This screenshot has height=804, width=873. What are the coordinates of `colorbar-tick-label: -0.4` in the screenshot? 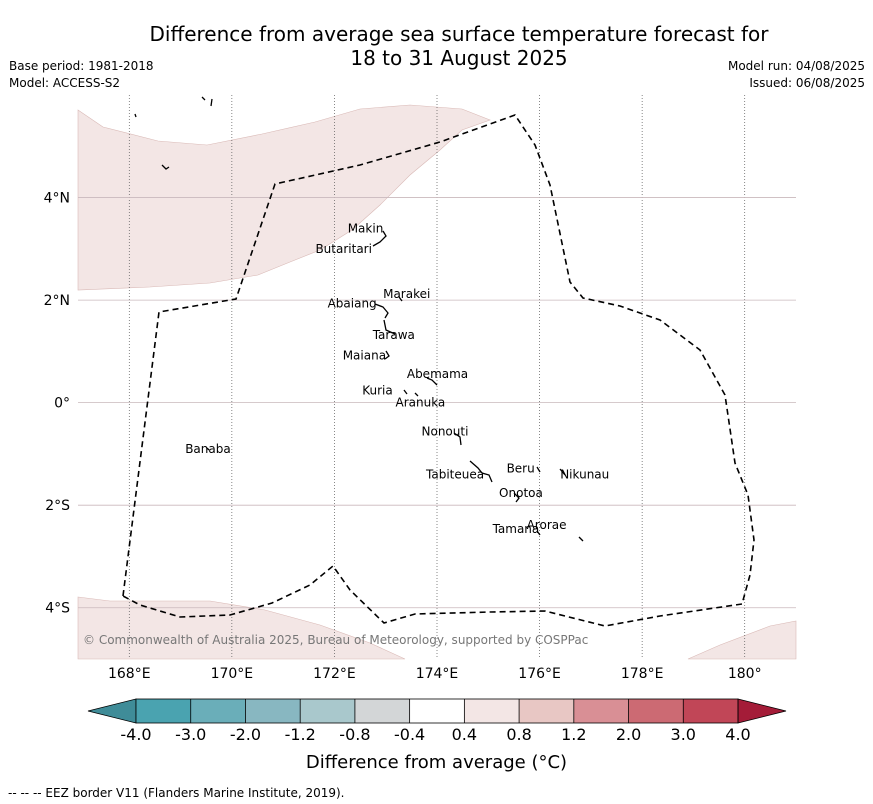 It's located at (409, 734).